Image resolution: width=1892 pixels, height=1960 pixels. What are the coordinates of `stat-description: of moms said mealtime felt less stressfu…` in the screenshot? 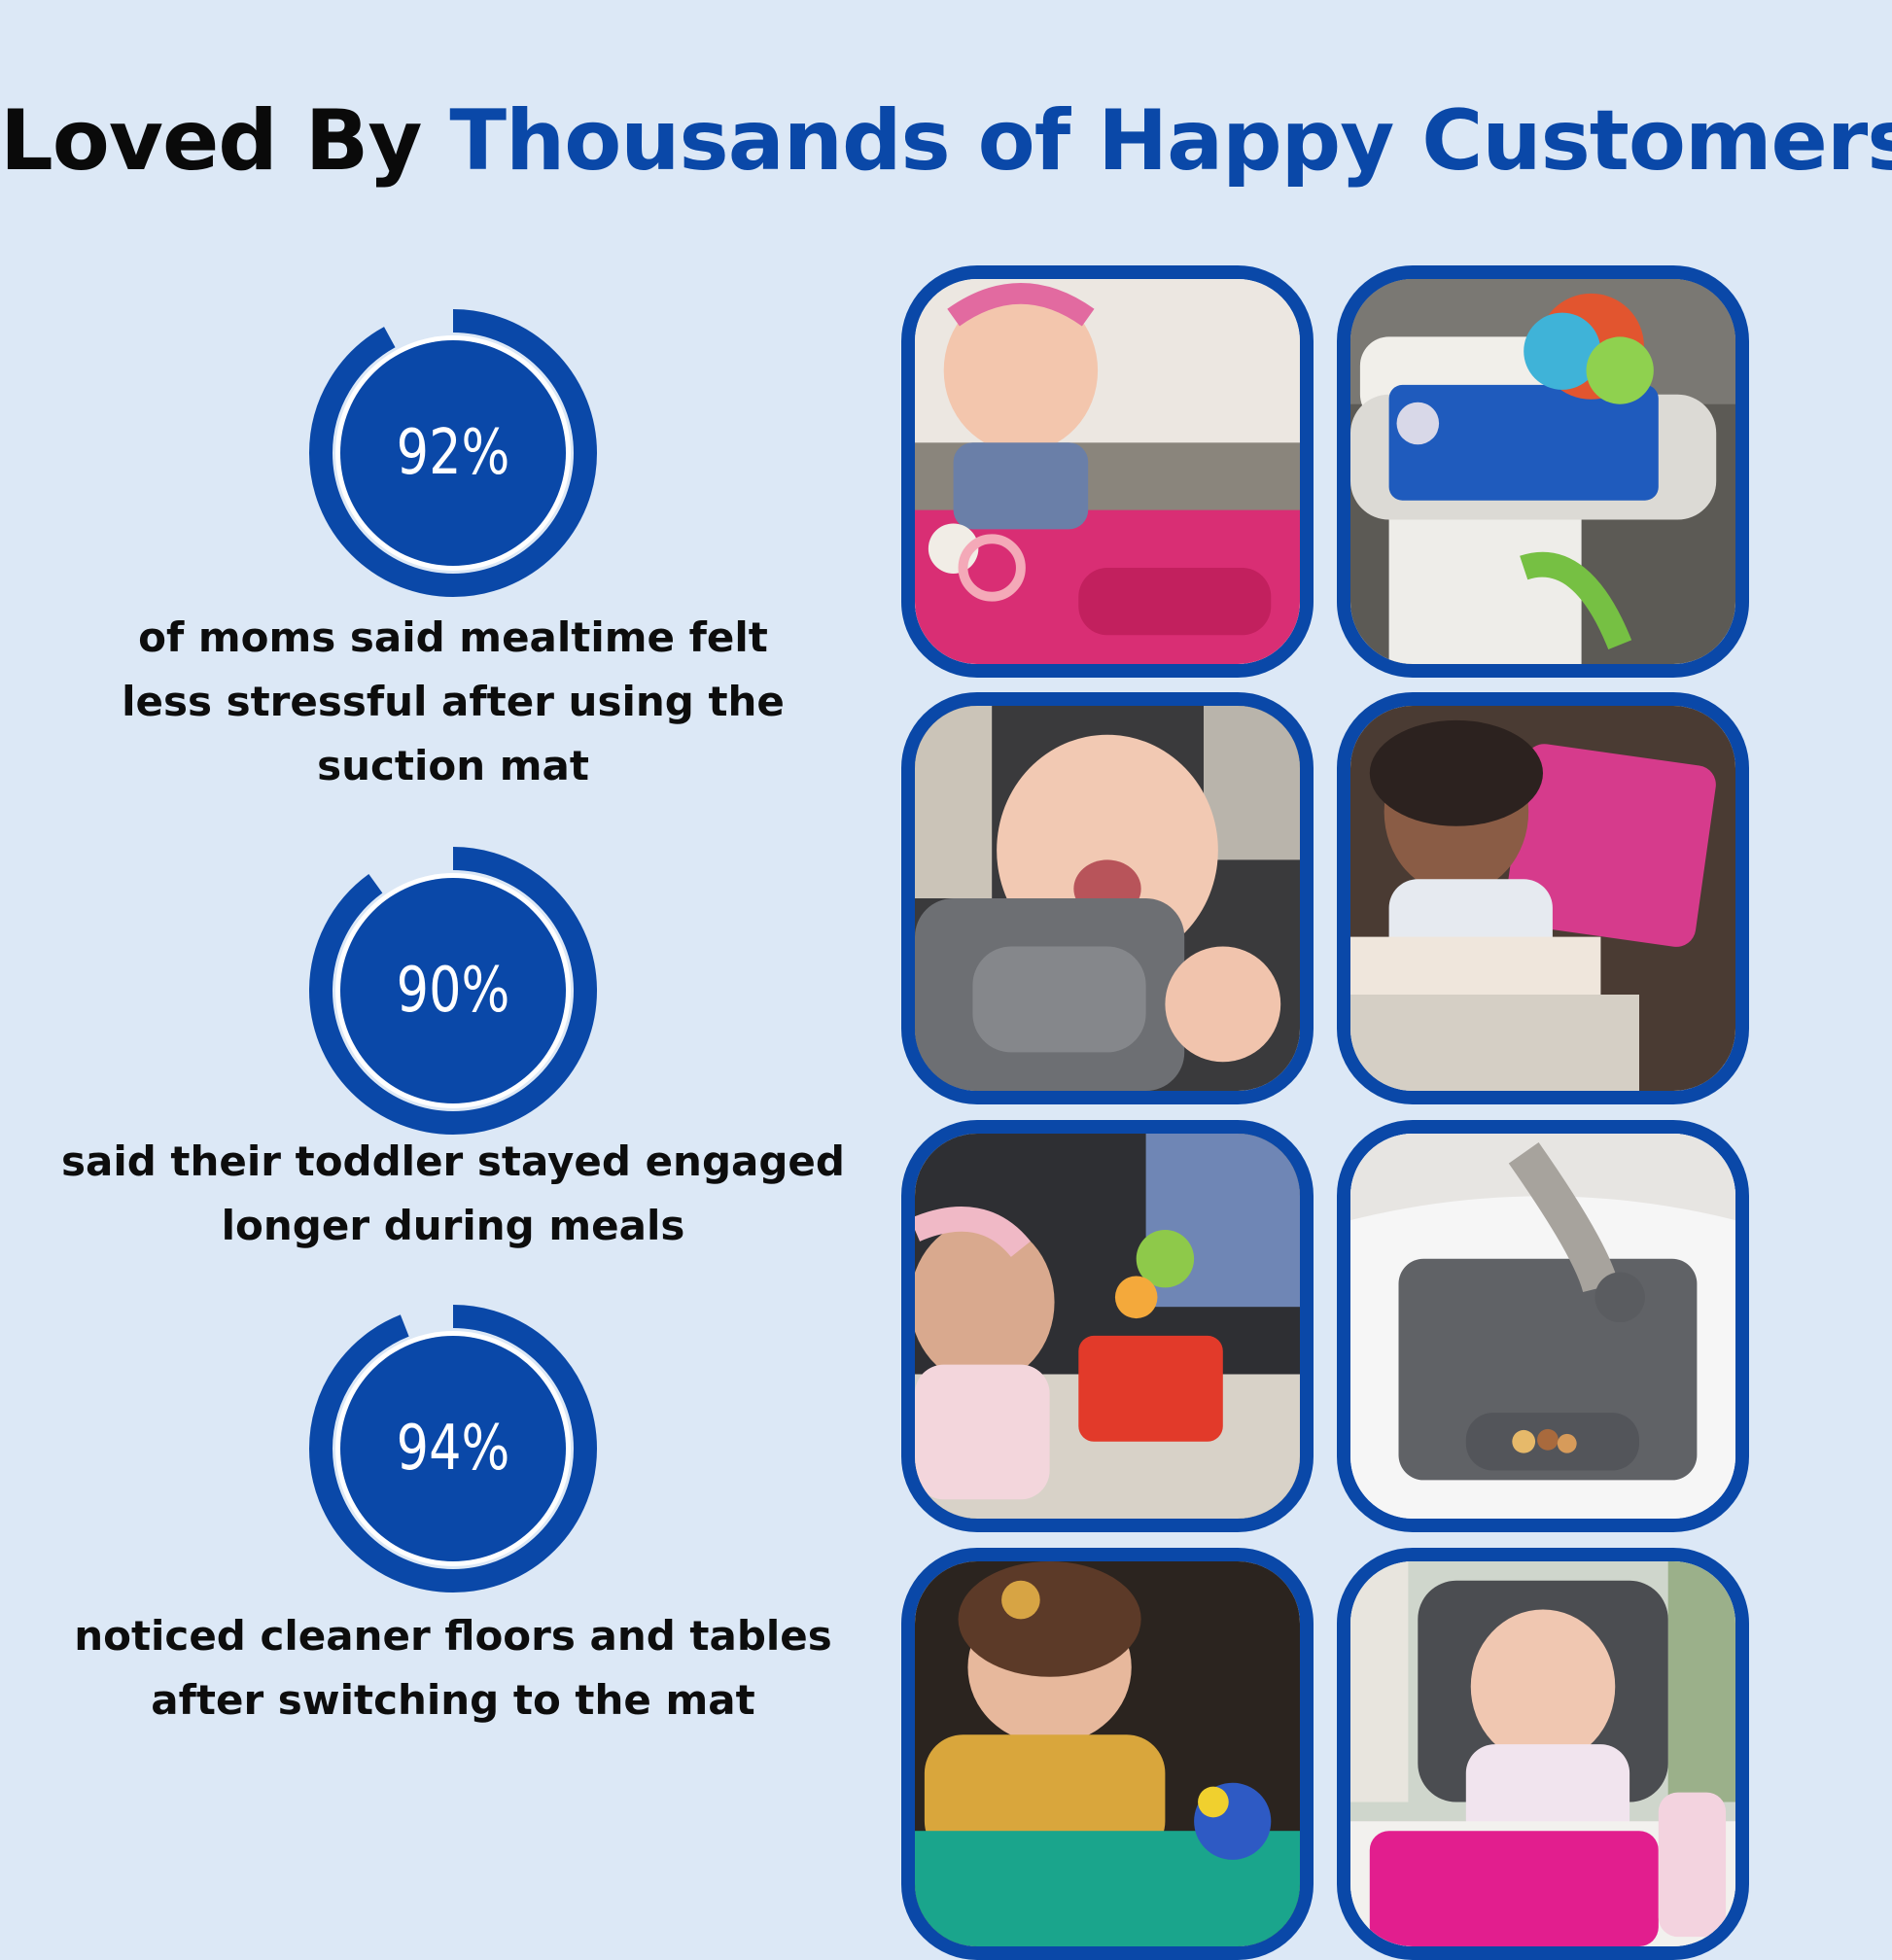 It's located at (453, 702).